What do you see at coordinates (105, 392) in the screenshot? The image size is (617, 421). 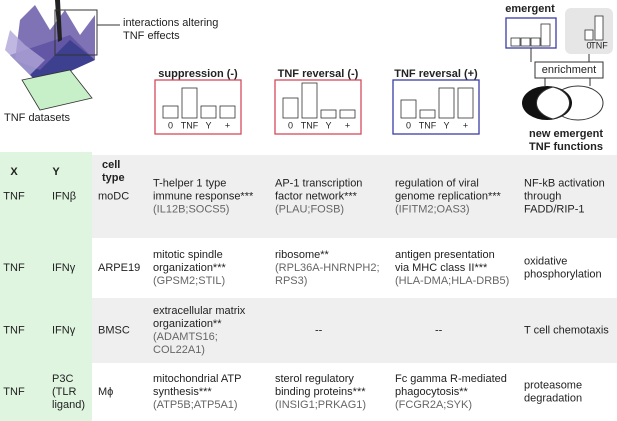 I see `cell-type: Mϕ` at bounding box center [105, 392].